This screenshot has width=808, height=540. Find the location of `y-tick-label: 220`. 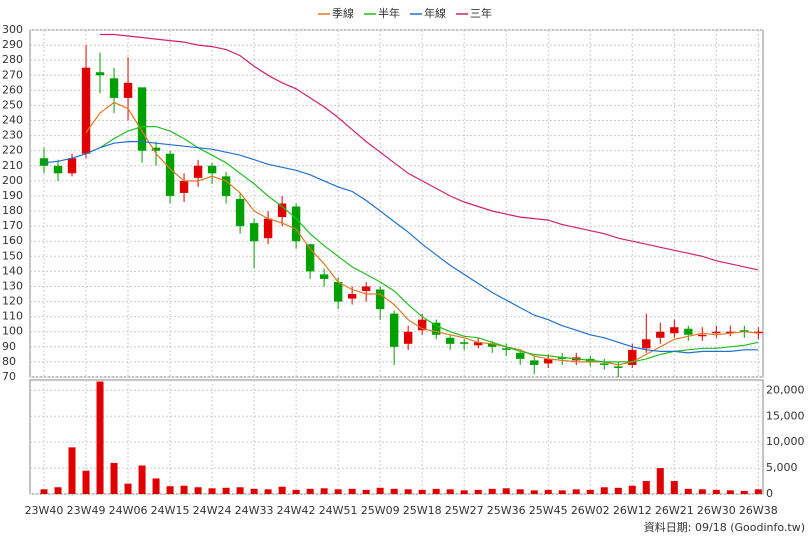

y-tick-label: 220 is located at coordinates (12, 150).